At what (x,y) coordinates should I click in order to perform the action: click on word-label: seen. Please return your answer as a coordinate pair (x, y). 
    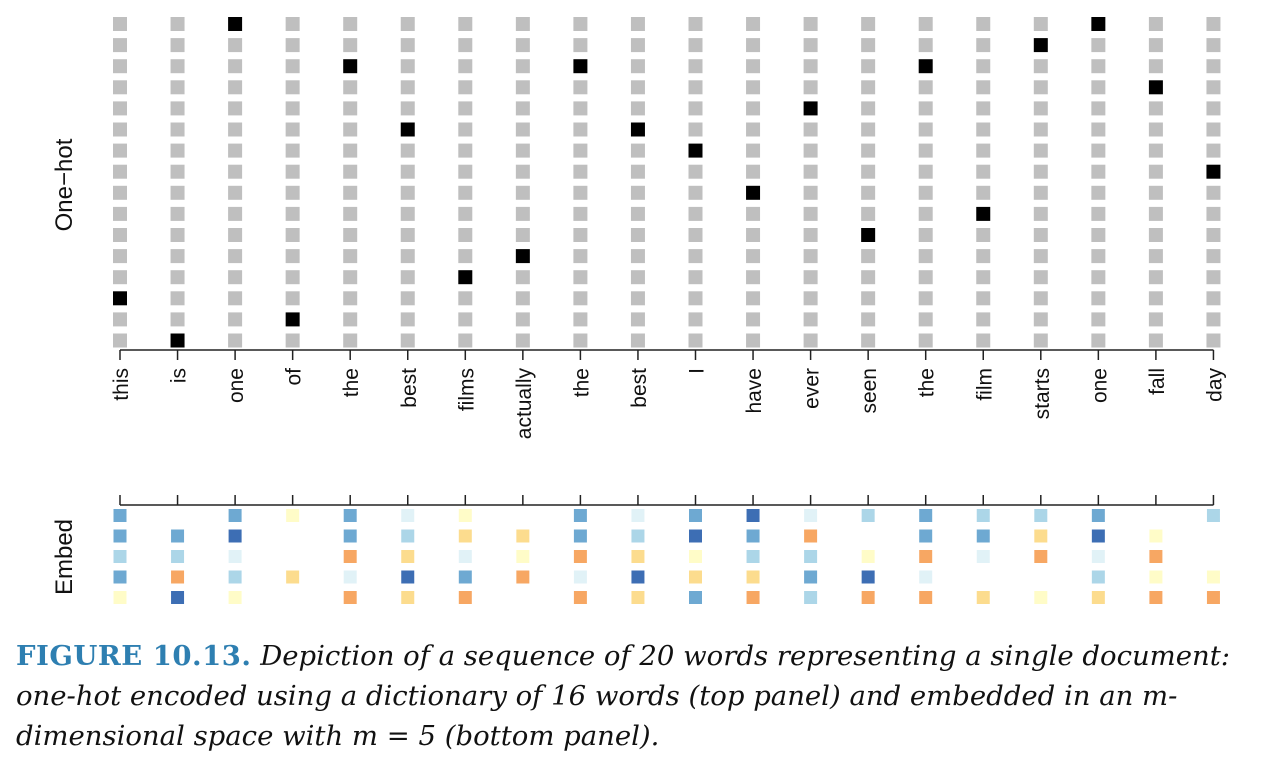
    Looking at the image, I should click on (869, 391).